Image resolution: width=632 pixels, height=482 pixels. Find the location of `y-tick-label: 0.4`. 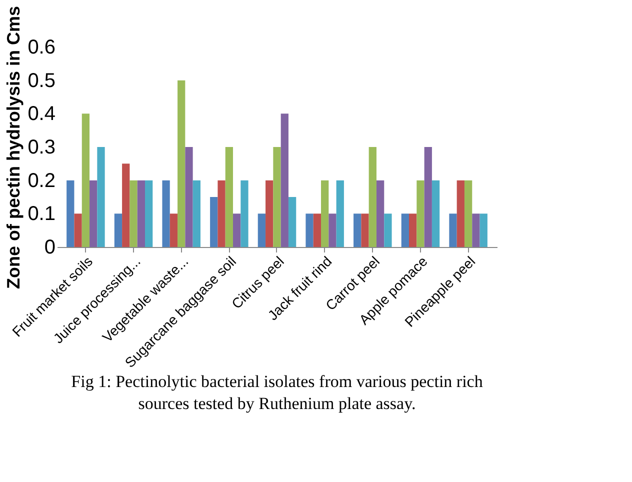

y-tick-label: 0.4 is located at coordinates (42, 114).